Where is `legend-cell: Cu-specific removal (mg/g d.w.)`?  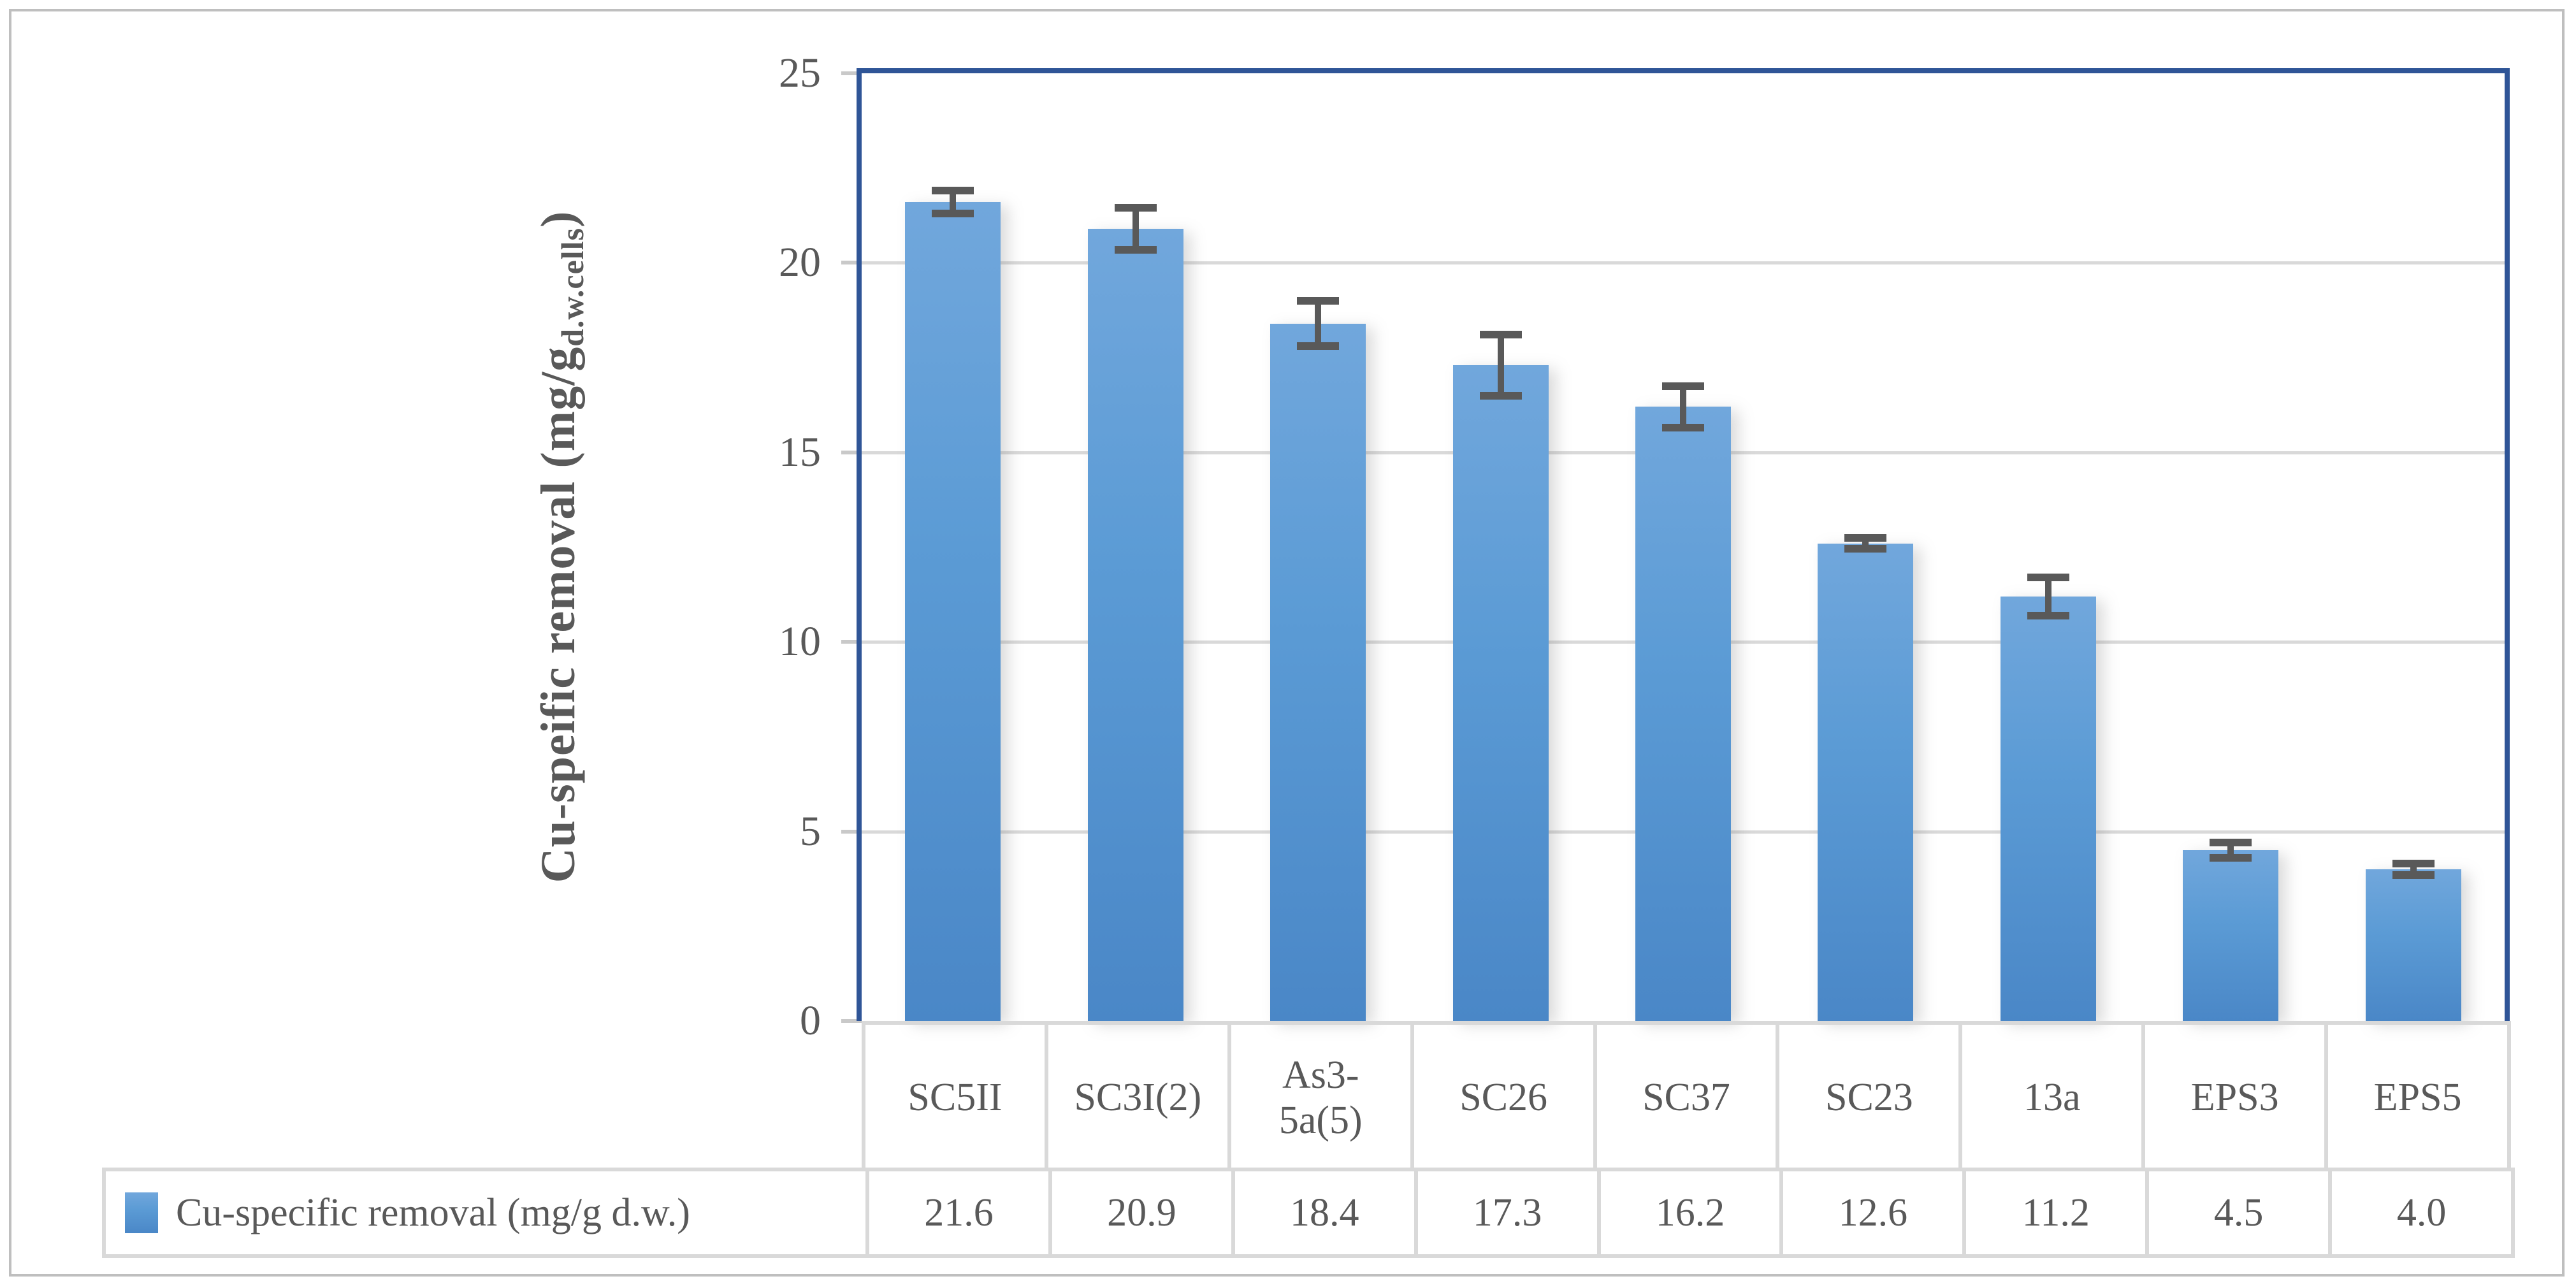 legend-cell: Cu-specific removal (mg/g d.w.) is located at coordinates (485, 1212).